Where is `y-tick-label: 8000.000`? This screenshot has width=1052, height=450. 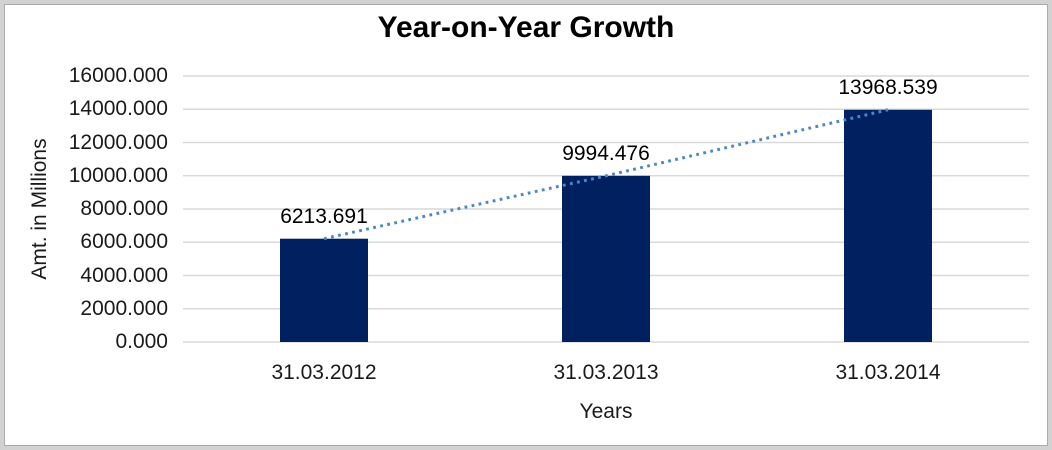 y-tick-label: 8000.000 is located at coordinates (124, 208).